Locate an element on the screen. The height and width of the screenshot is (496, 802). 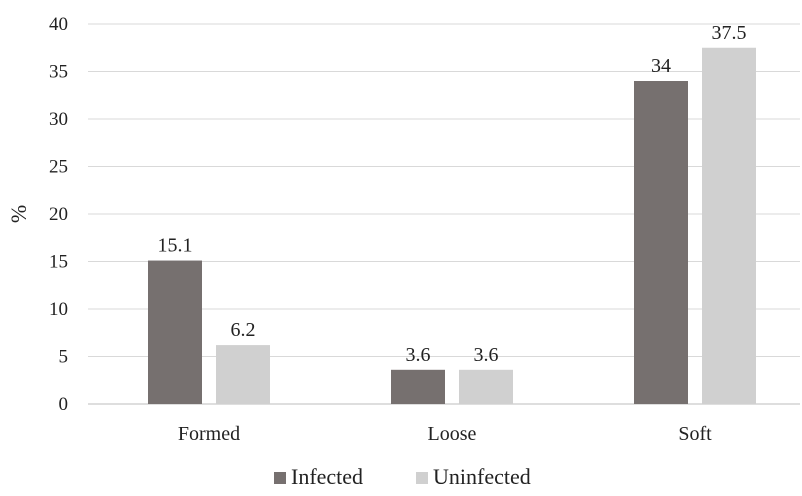
x-category-label: Soft is located at coordinates (695, 434).